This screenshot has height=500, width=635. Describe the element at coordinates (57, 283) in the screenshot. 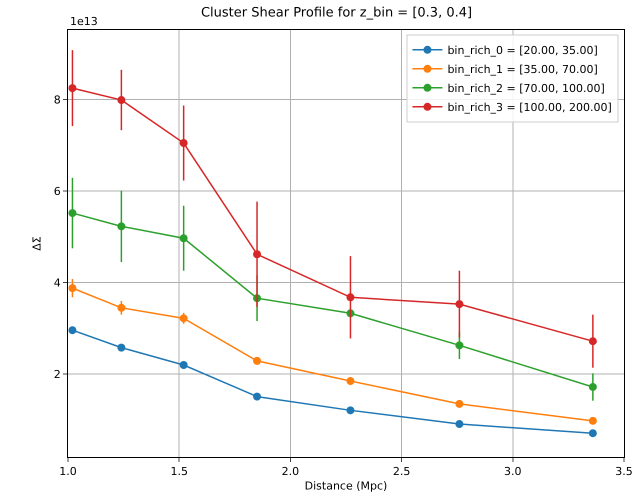

I see `y-tick-label: 4` at that location.